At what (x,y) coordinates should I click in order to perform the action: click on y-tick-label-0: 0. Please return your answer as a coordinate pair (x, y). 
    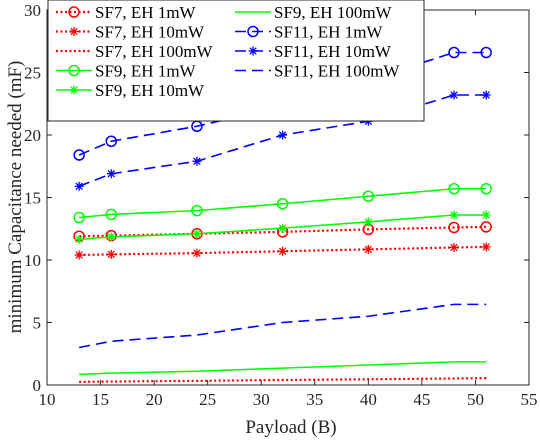
    Looking at the image, I should click on (37, 385).